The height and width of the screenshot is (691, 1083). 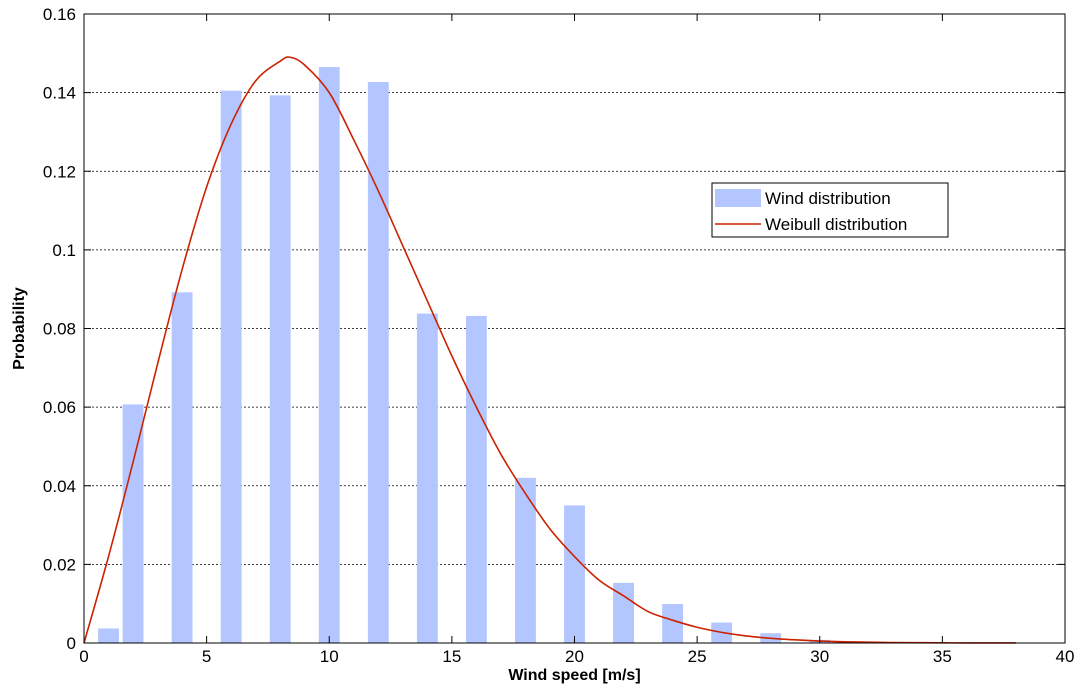 I want to click on y-tick-label: 0.08, so click(x=59, y=329).